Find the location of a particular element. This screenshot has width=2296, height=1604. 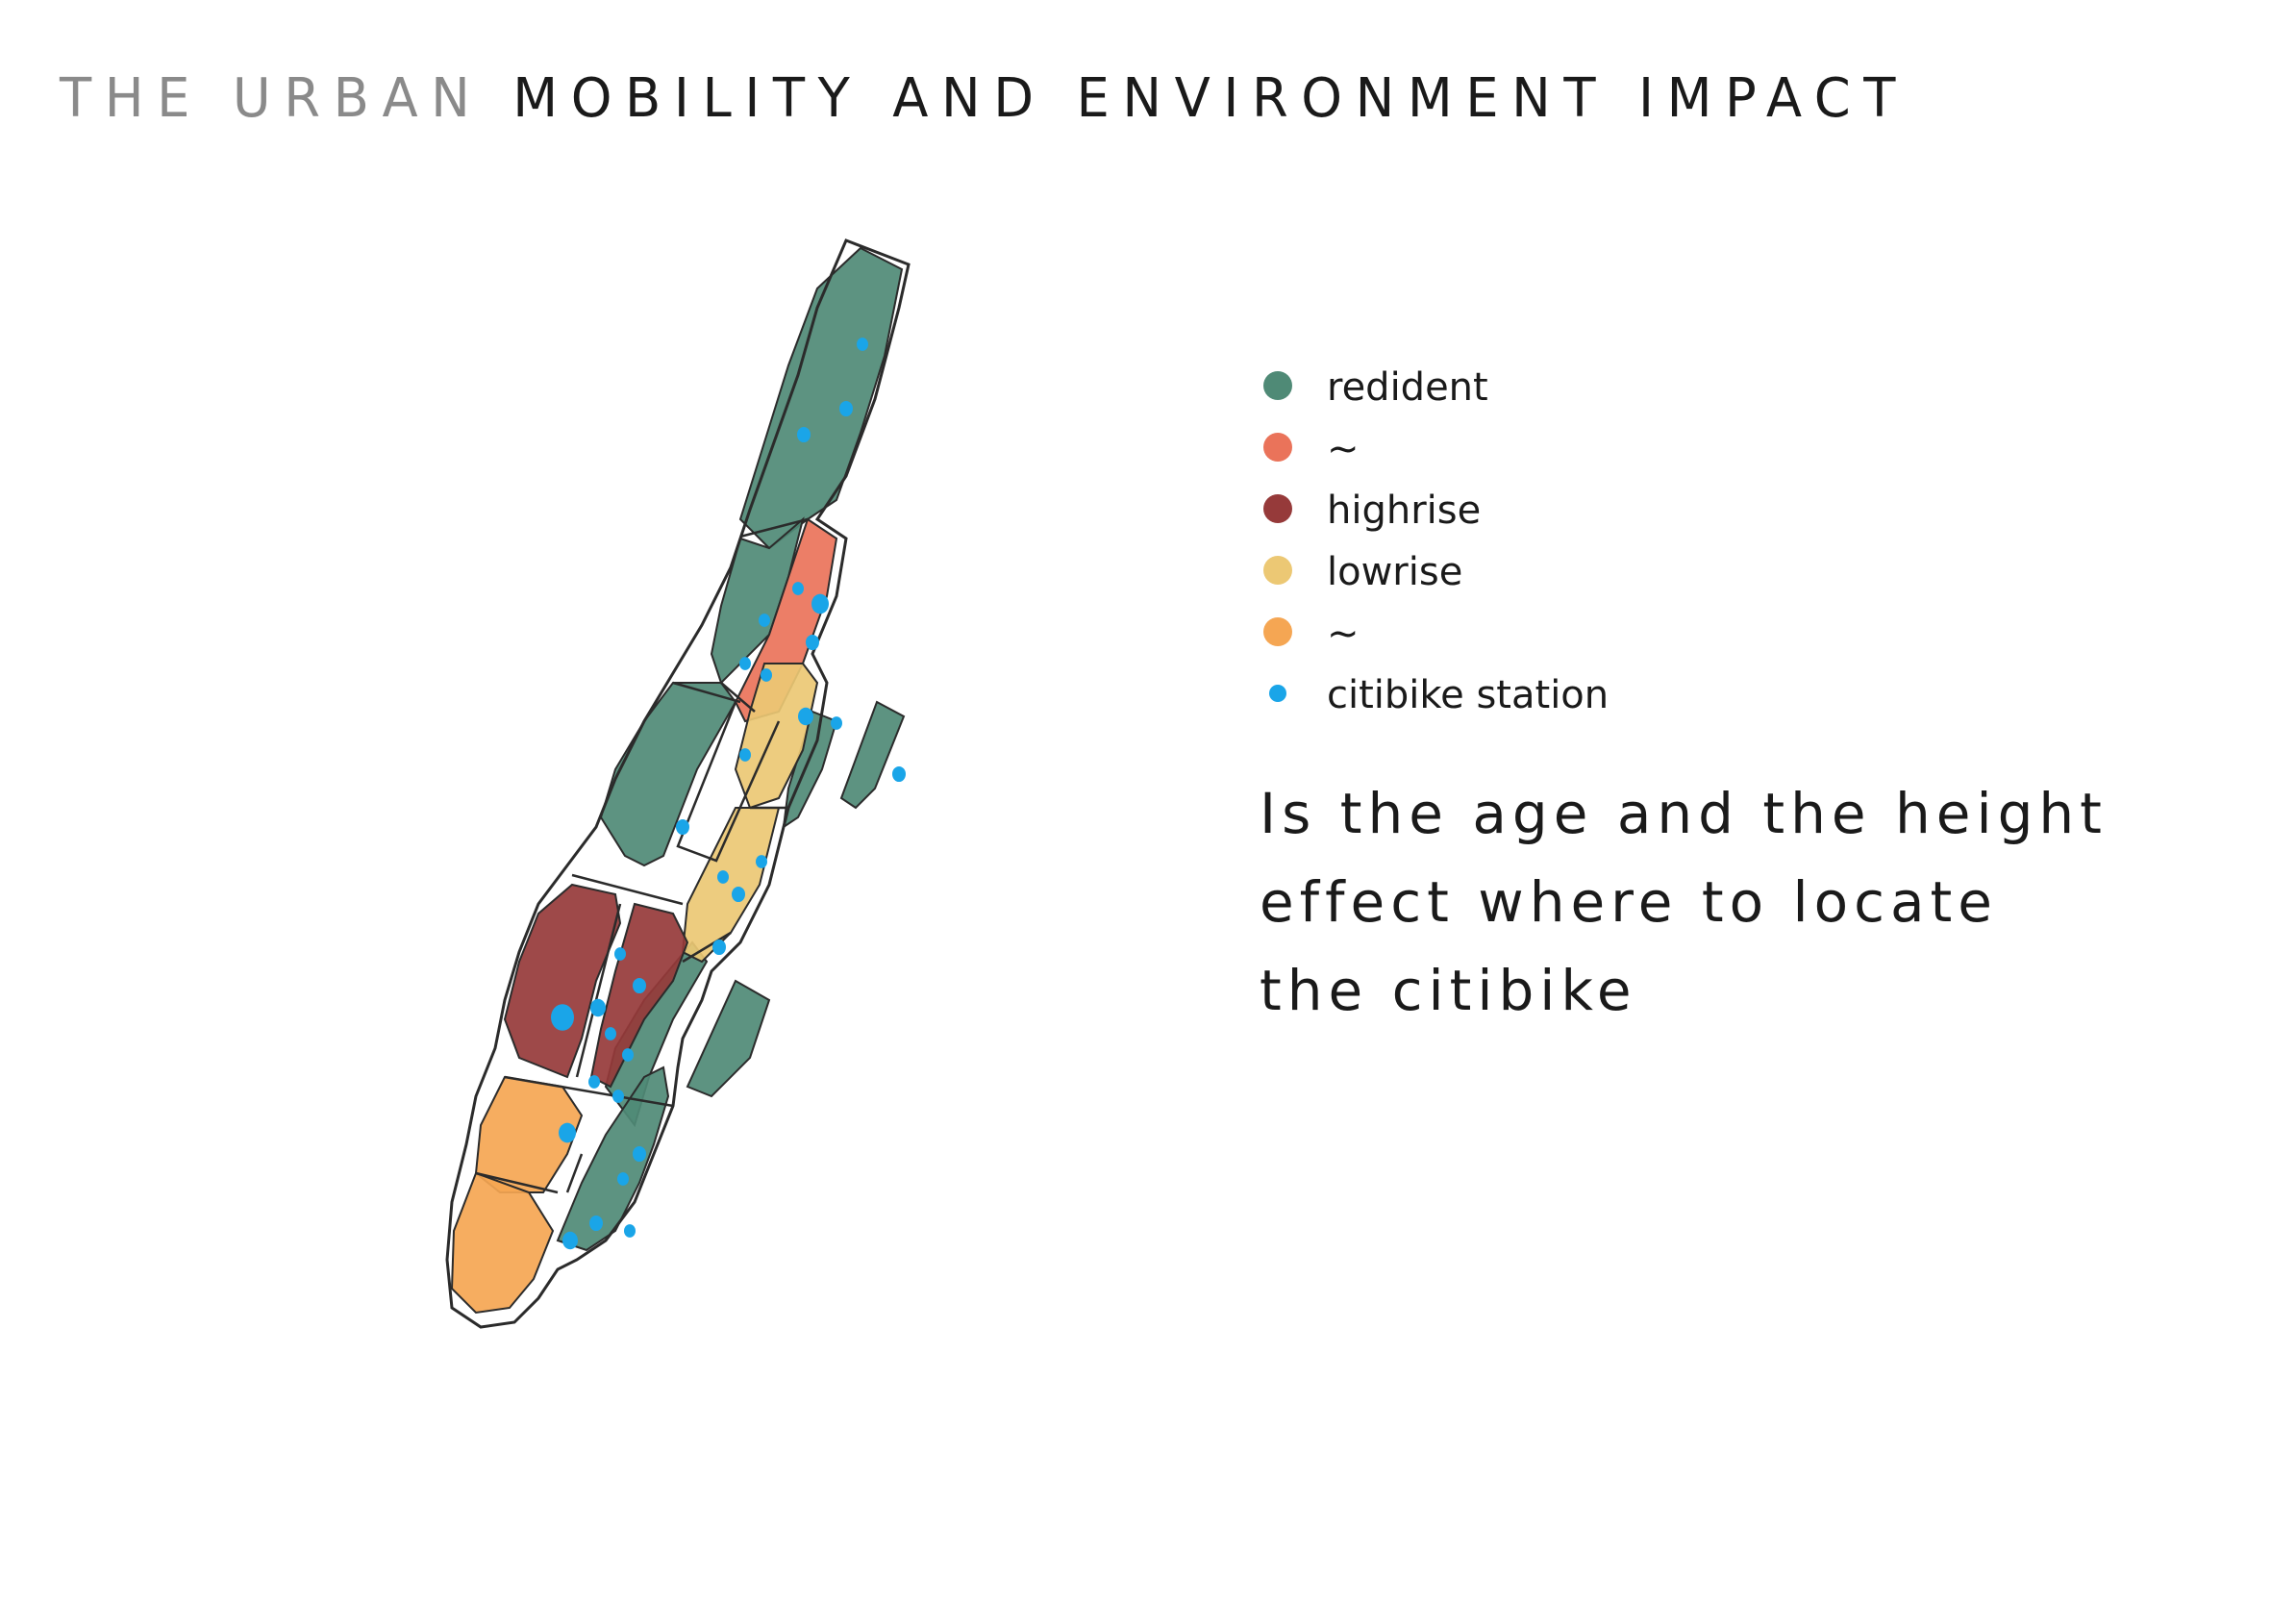

legend-label: citibike station is located at coordinates (1468, 695).